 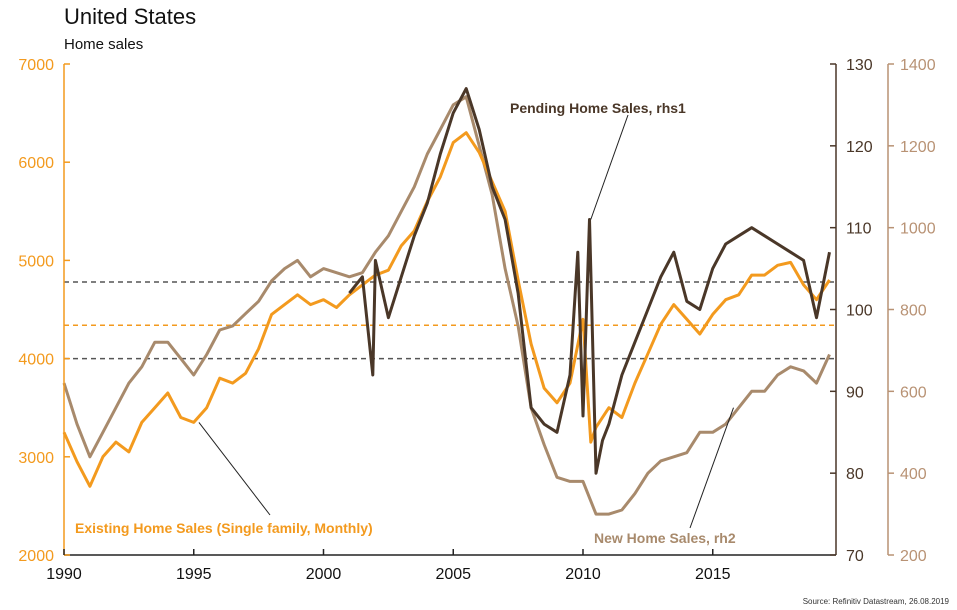 What do you see at coordinates (918, 65) in the screenshot?
I see `tick-label: 1400` at bounding box center [918, 65].